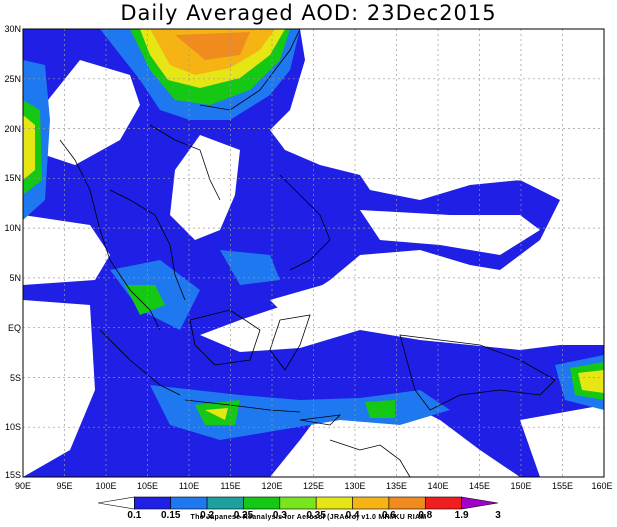 This screenshot has width=617, height=527. I want to click on x-tick-label: 145E, so click(479, 486).